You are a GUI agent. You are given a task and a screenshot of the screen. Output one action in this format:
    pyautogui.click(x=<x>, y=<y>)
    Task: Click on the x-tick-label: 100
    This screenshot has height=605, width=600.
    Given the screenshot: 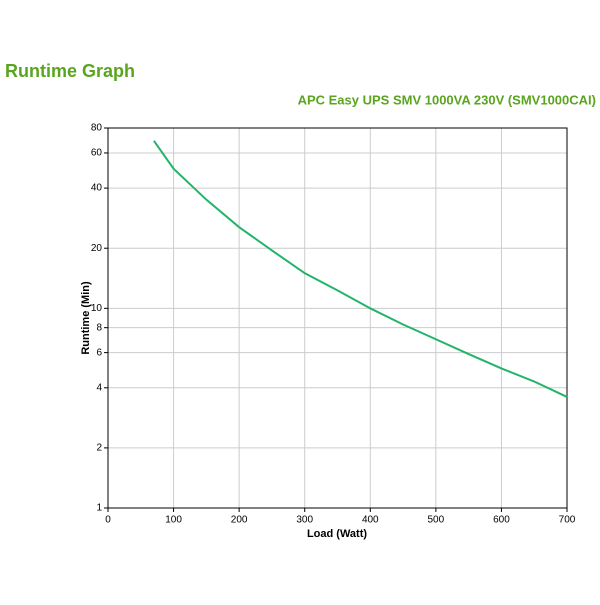 What is the action you would take?
    pyautogui.click(x=173, y=520)
    